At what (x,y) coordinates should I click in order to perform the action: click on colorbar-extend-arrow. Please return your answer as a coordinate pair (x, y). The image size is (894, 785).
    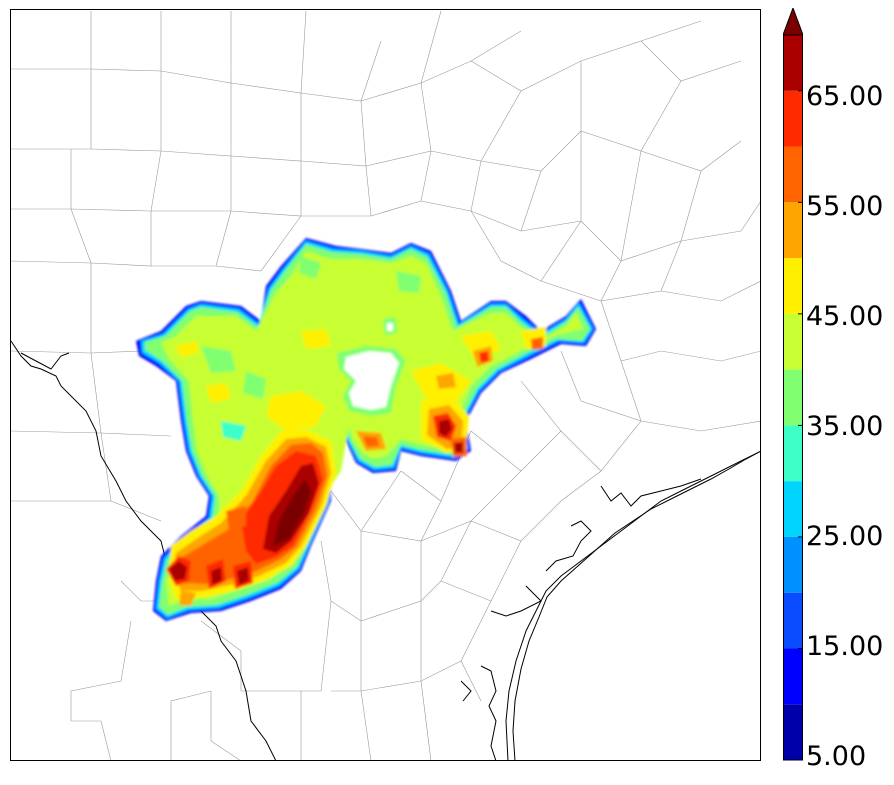
    Looking at the image, I should click on (793, 22).